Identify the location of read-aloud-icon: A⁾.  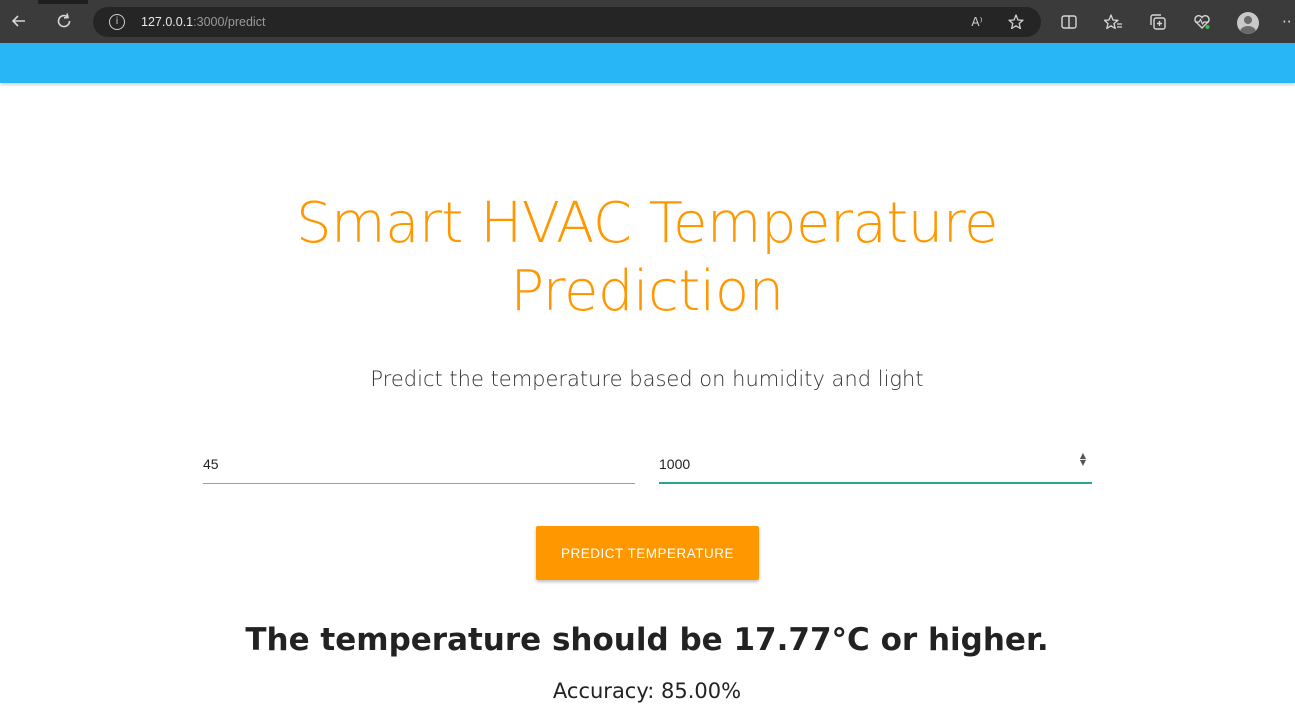
(977, 22).